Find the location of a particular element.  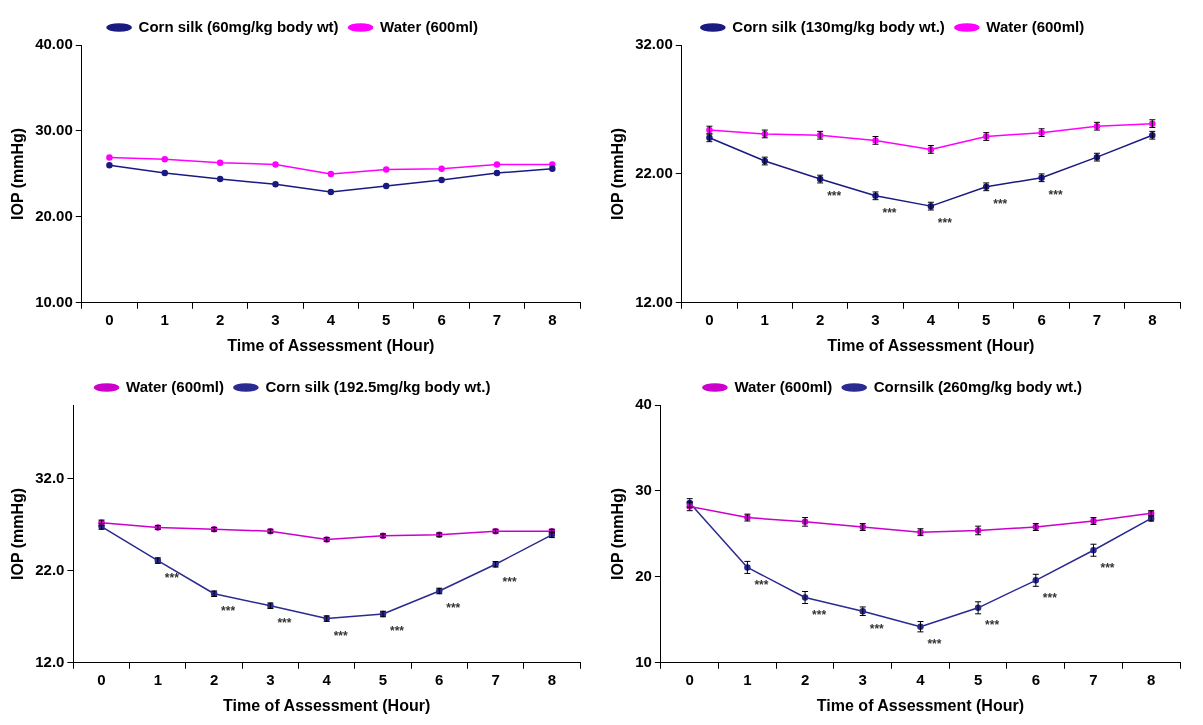

y-tick-label: 40.00 is located at coordinates (54, 44).